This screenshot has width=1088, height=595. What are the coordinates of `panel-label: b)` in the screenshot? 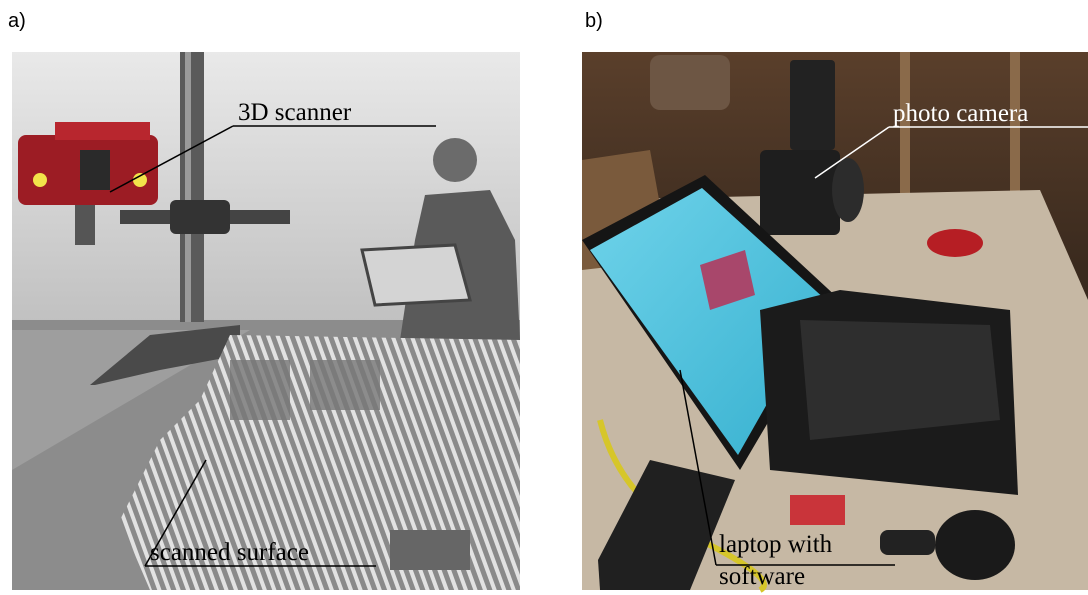 It's located at (594, 21).